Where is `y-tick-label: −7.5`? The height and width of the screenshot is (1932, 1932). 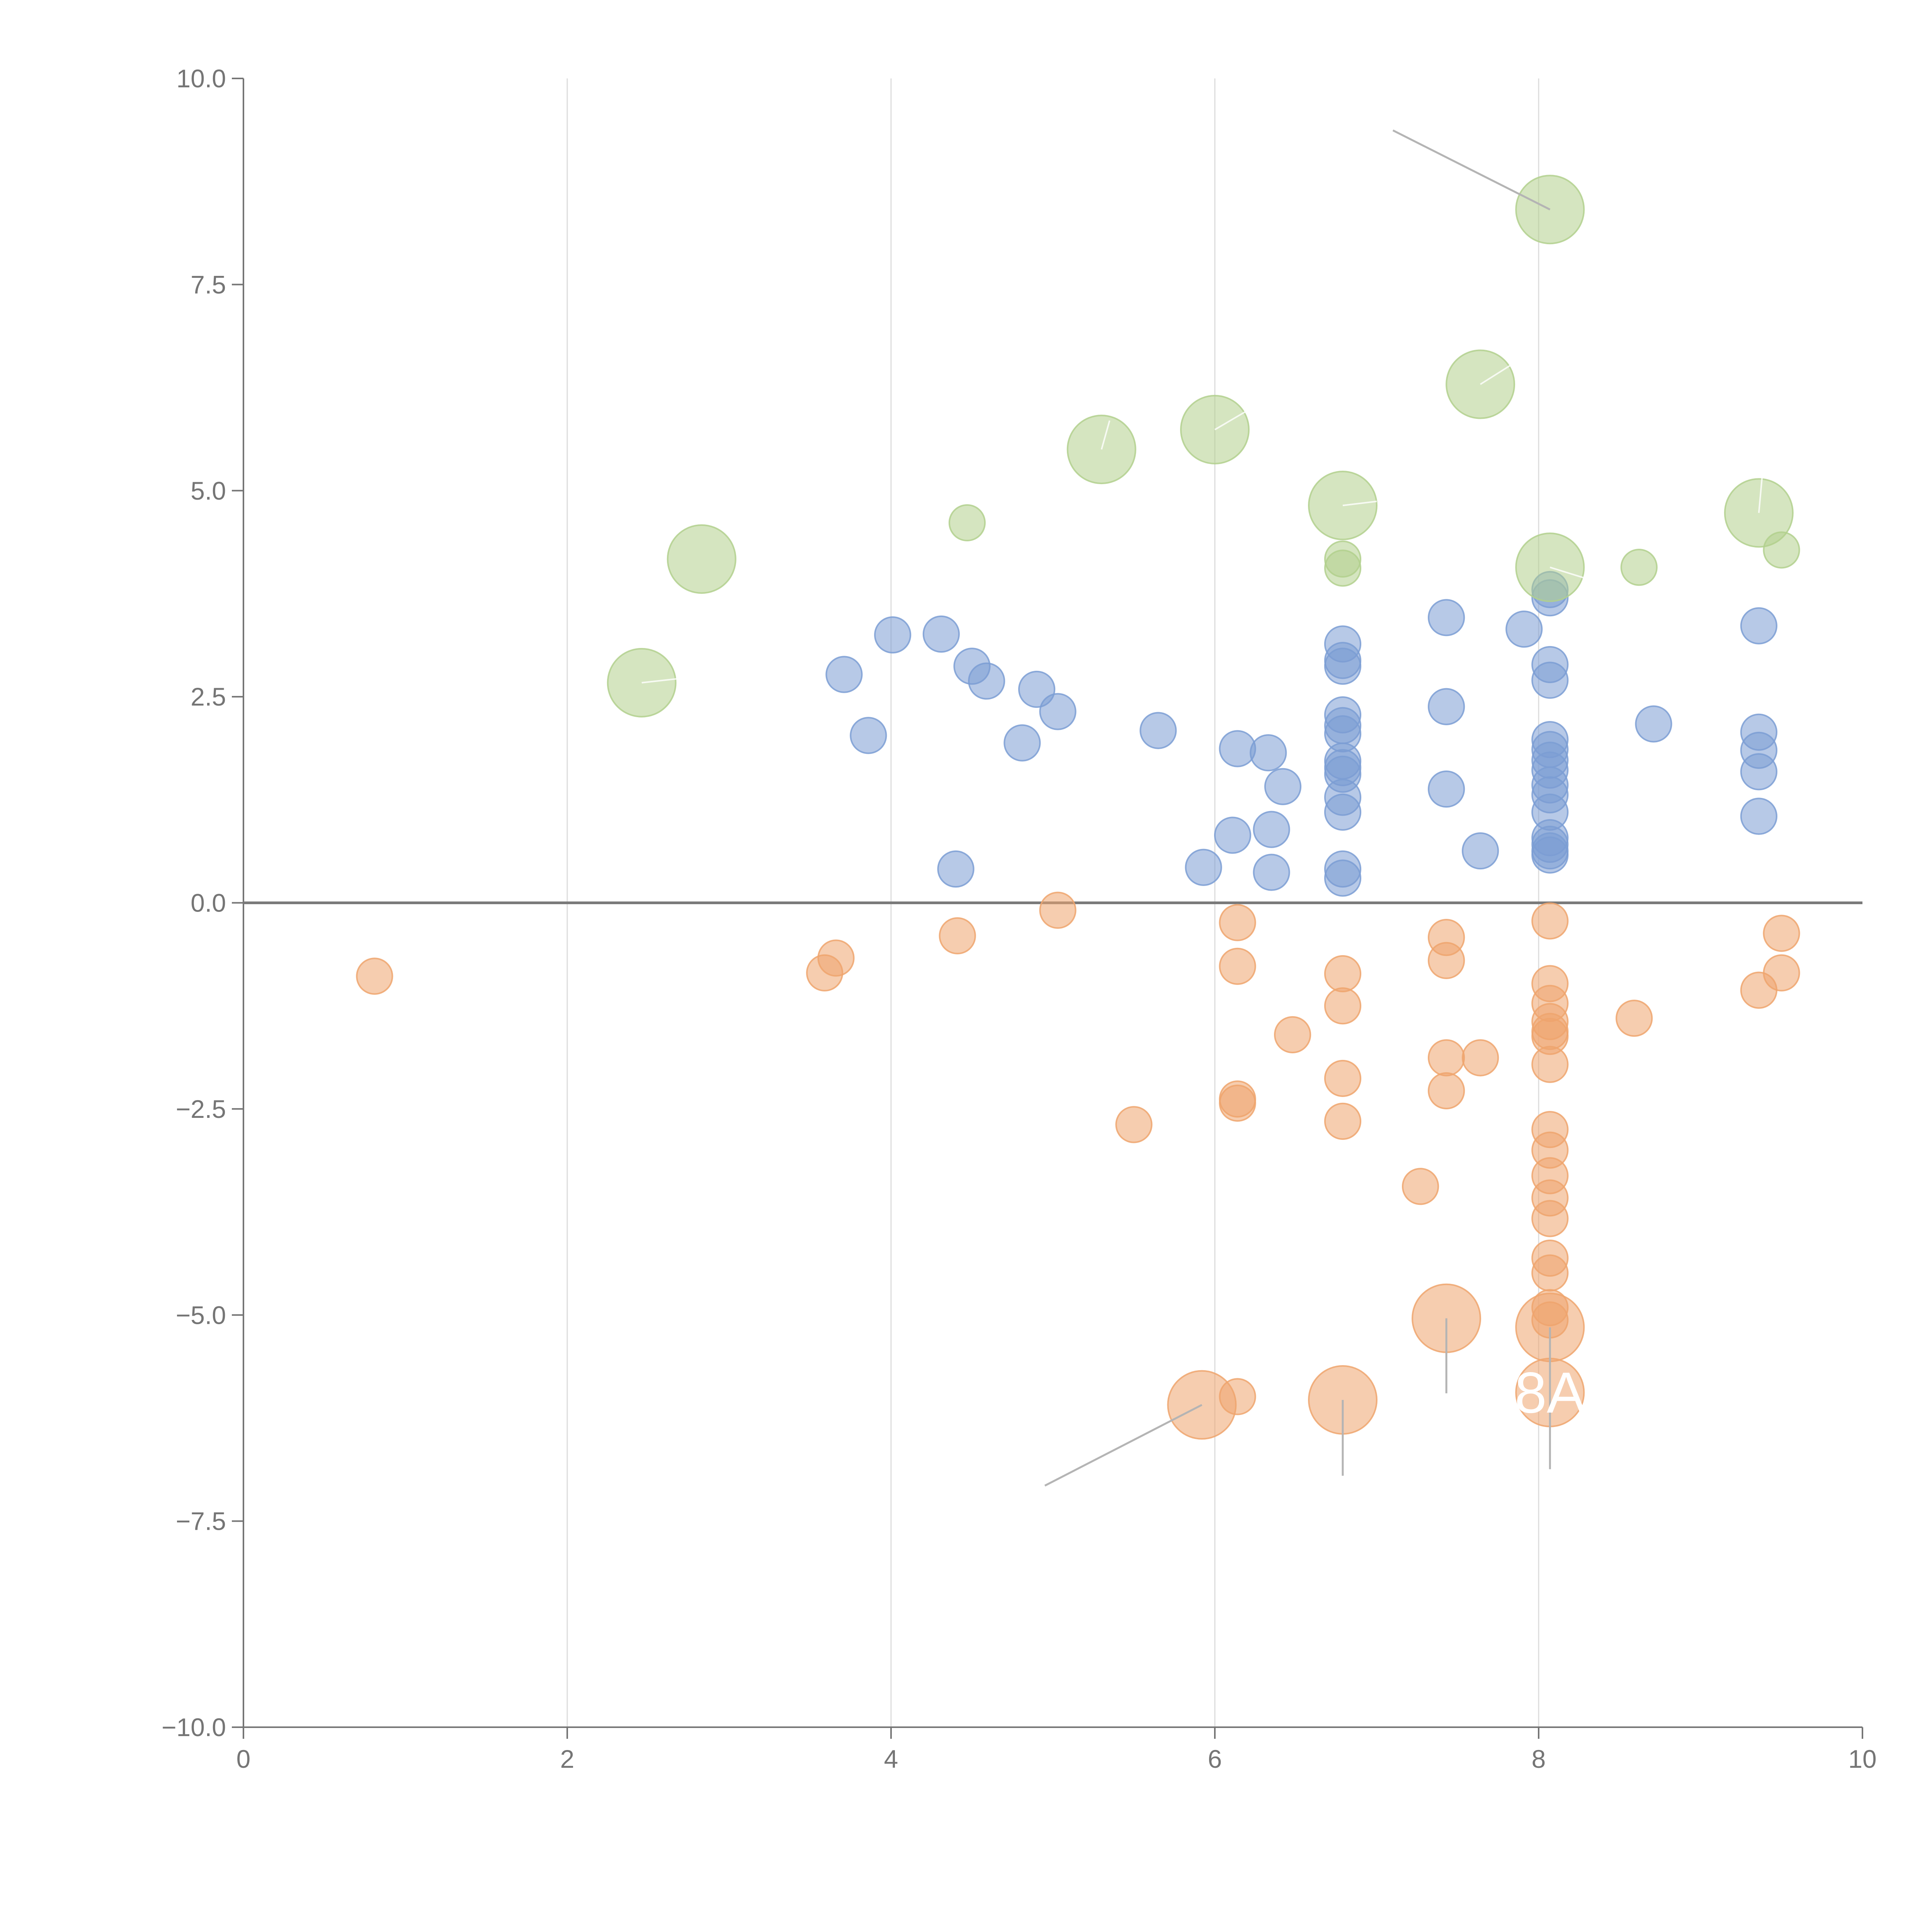 y-tick-label: −7.5 is located at coordinates (201, 1522).